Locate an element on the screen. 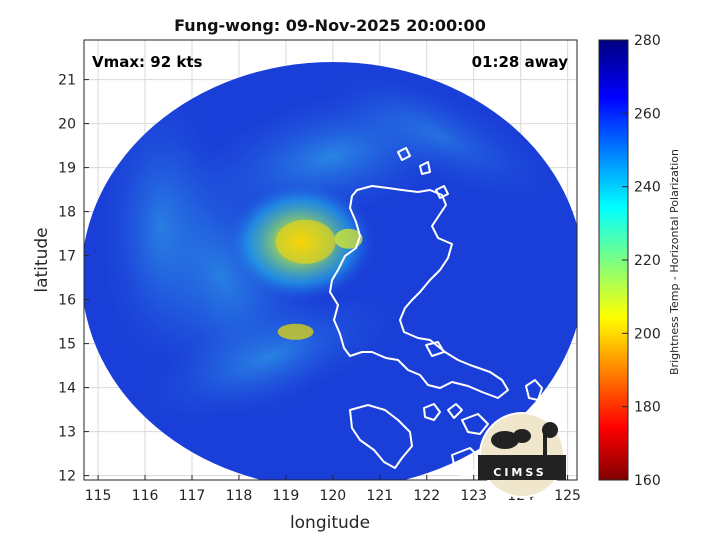 This screenshot has height=540, width=720. x-tick-label: 125 is located at coordinates (567, 496).